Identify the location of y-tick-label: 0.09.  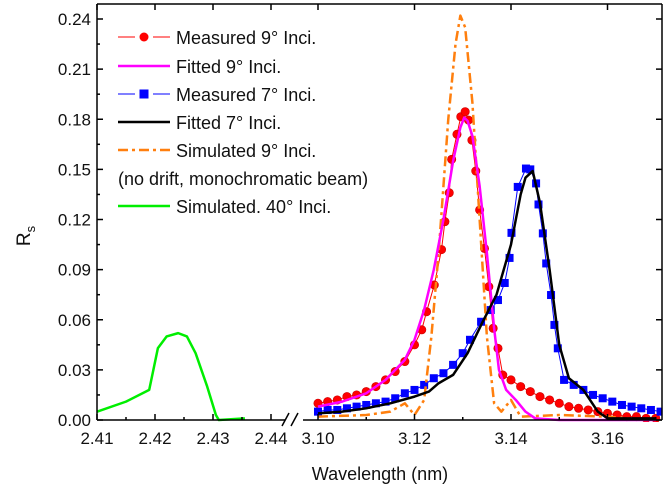
(74, 270).